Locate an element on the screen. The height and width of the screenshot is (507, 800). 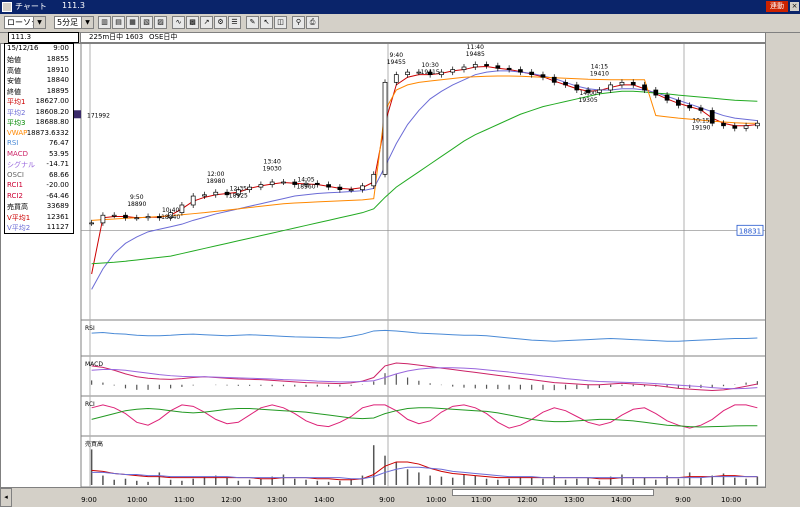
trend-icon: ↗ is located at coordinates (206, 22).